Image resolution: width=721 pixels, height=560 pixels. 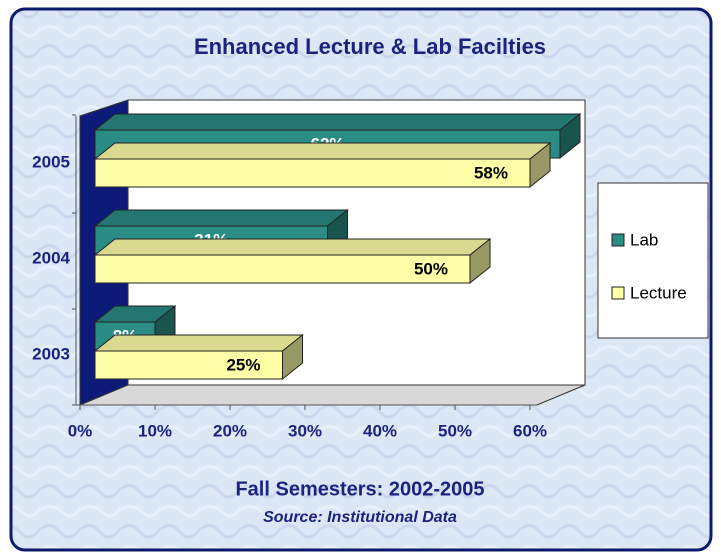 What do you see at coordinates (653, 260) in the screenshot?
I see `legend-box` at bounding box center [653, 260].